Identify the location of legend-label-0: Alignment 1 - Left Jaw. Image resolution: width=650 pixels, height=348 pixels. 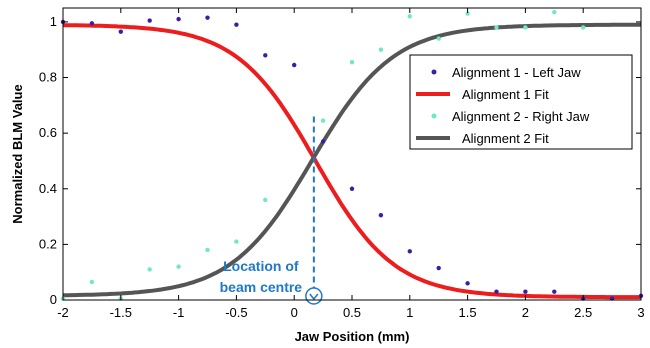
(516, 72).